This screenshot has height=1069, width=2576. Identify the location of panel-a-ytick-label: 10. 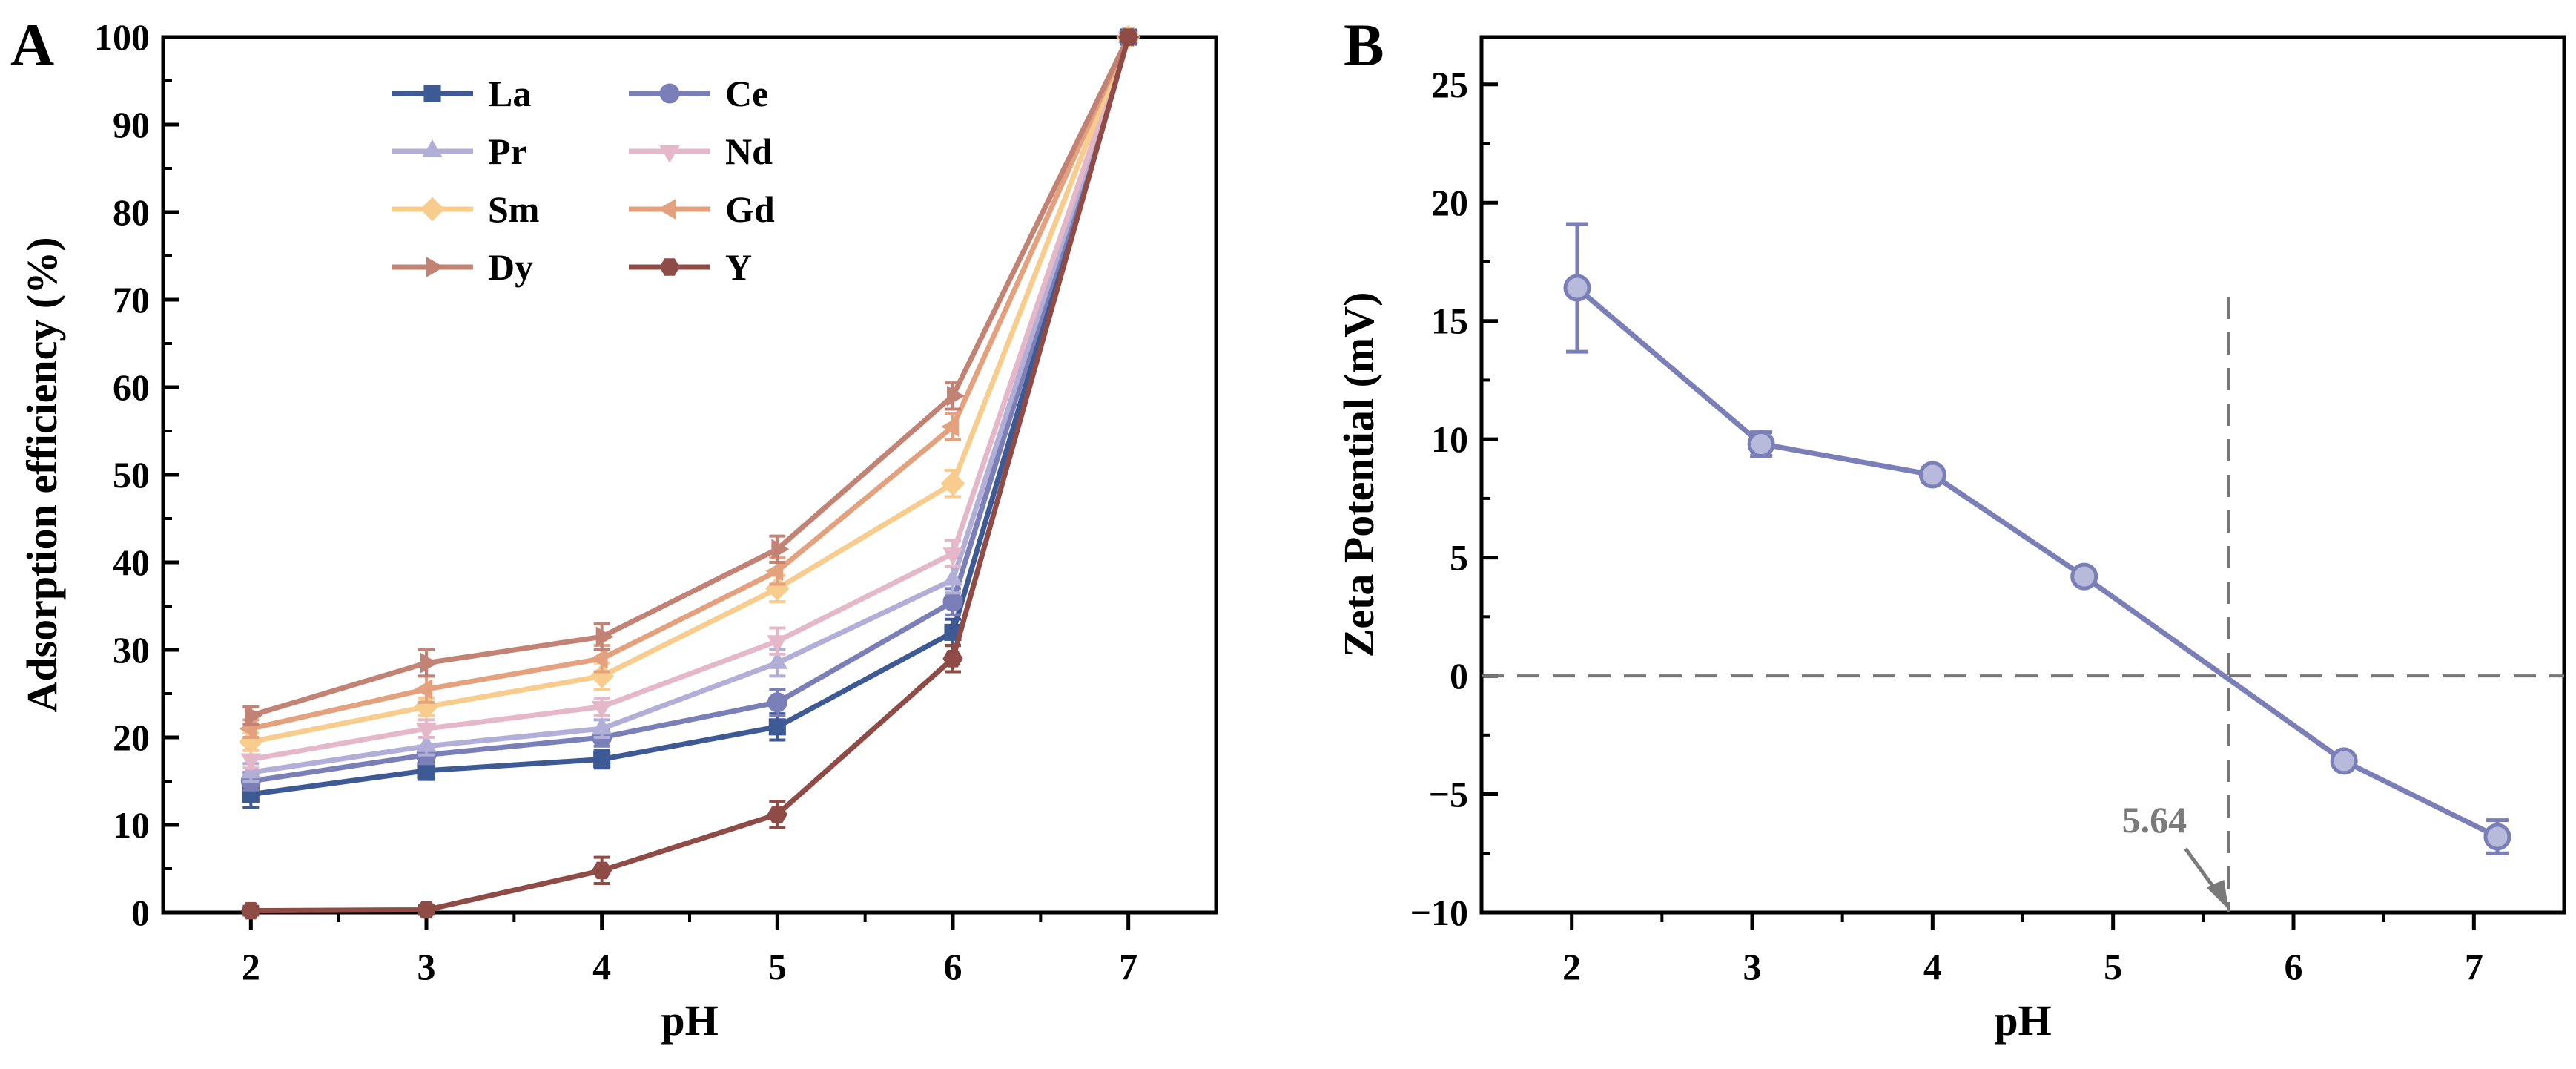
(131, 825).